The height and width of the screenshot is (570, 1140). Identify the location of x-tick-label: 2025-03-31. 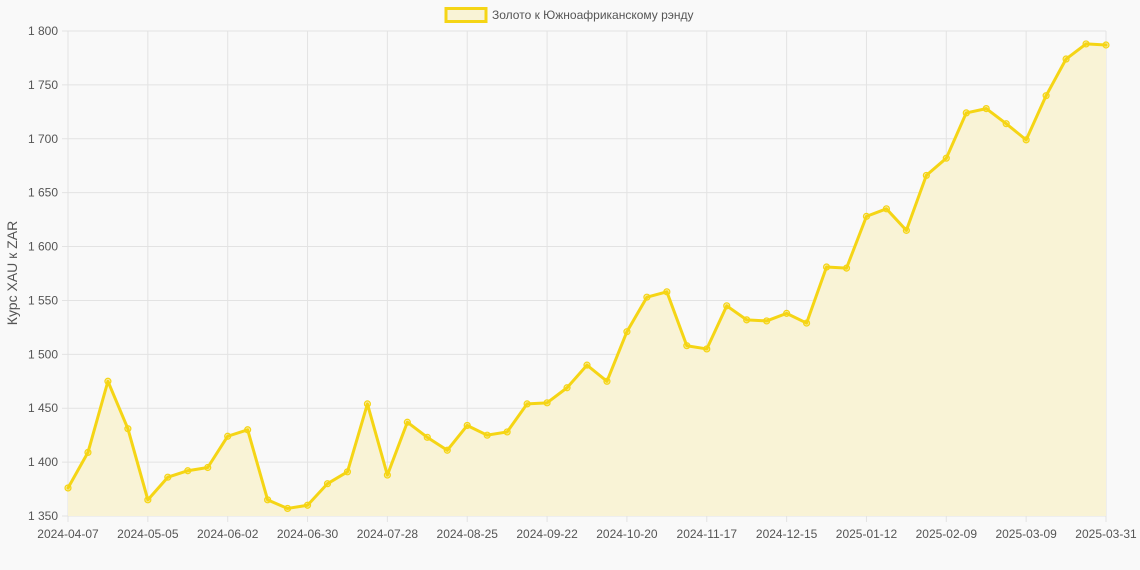
(1106, 534).